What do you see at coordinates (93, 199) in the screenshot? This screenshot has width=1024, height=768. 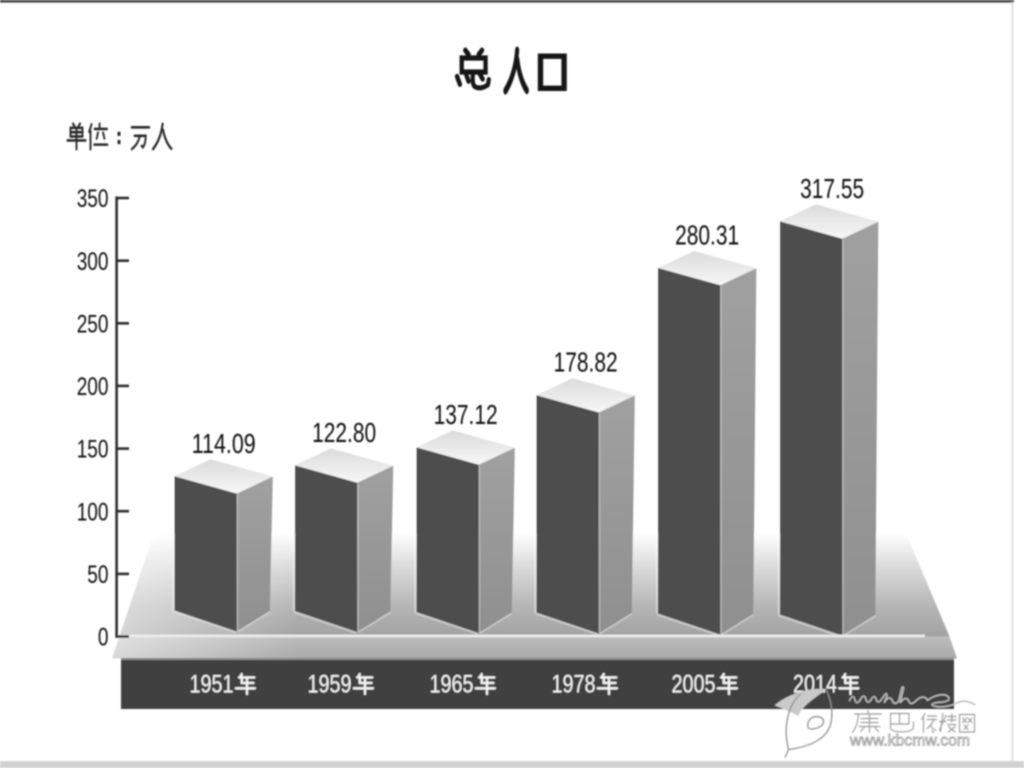 I see `svg-text: 350` at bounding box center [93, 199].